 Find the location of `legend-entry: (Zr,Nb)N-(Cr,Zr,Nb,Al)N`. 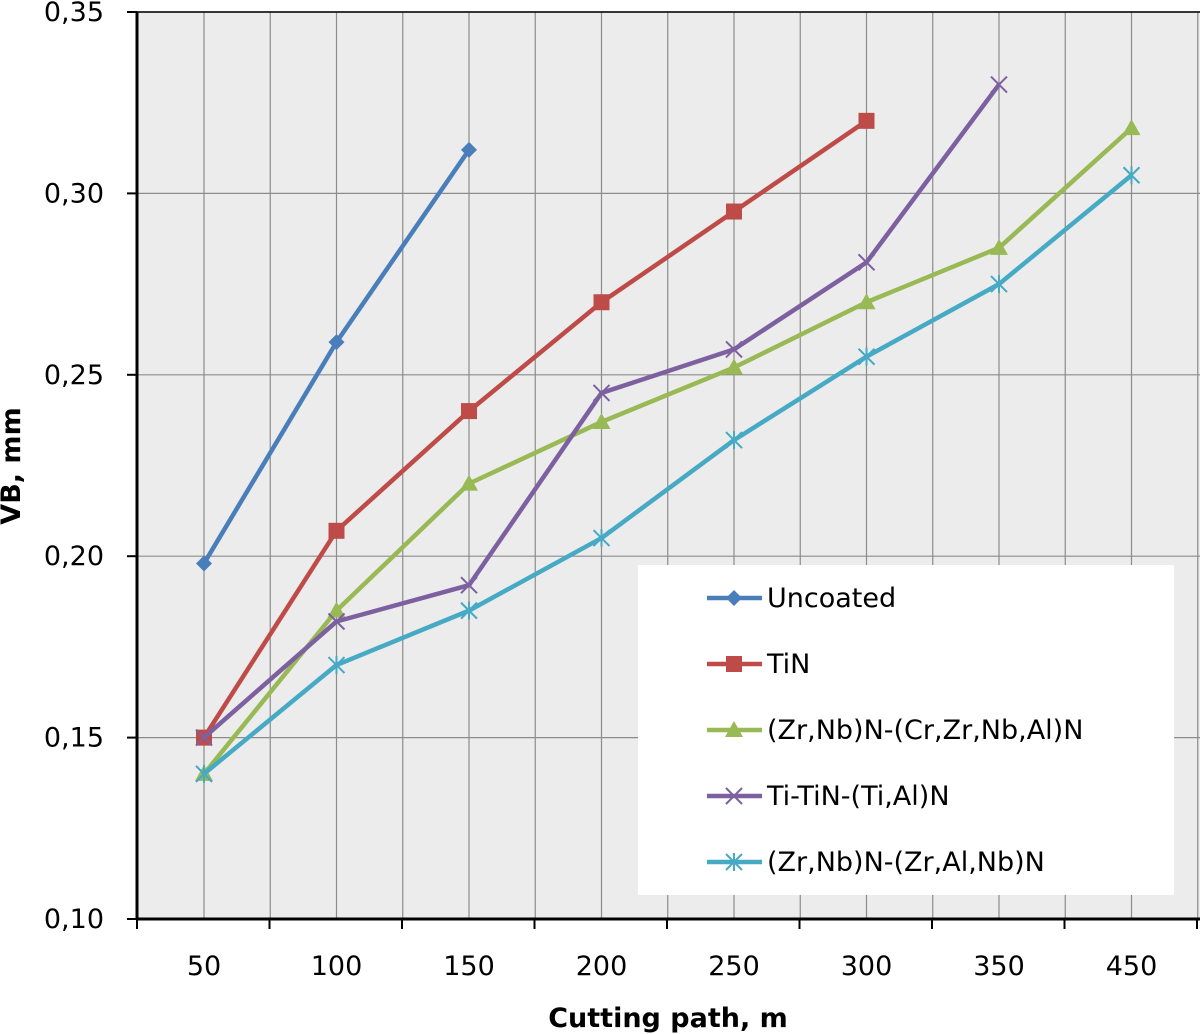

legend-entry: (Zr,Nb)N-(Cr,Zr,Nb,Al)N is located at coordinates (895, 730).